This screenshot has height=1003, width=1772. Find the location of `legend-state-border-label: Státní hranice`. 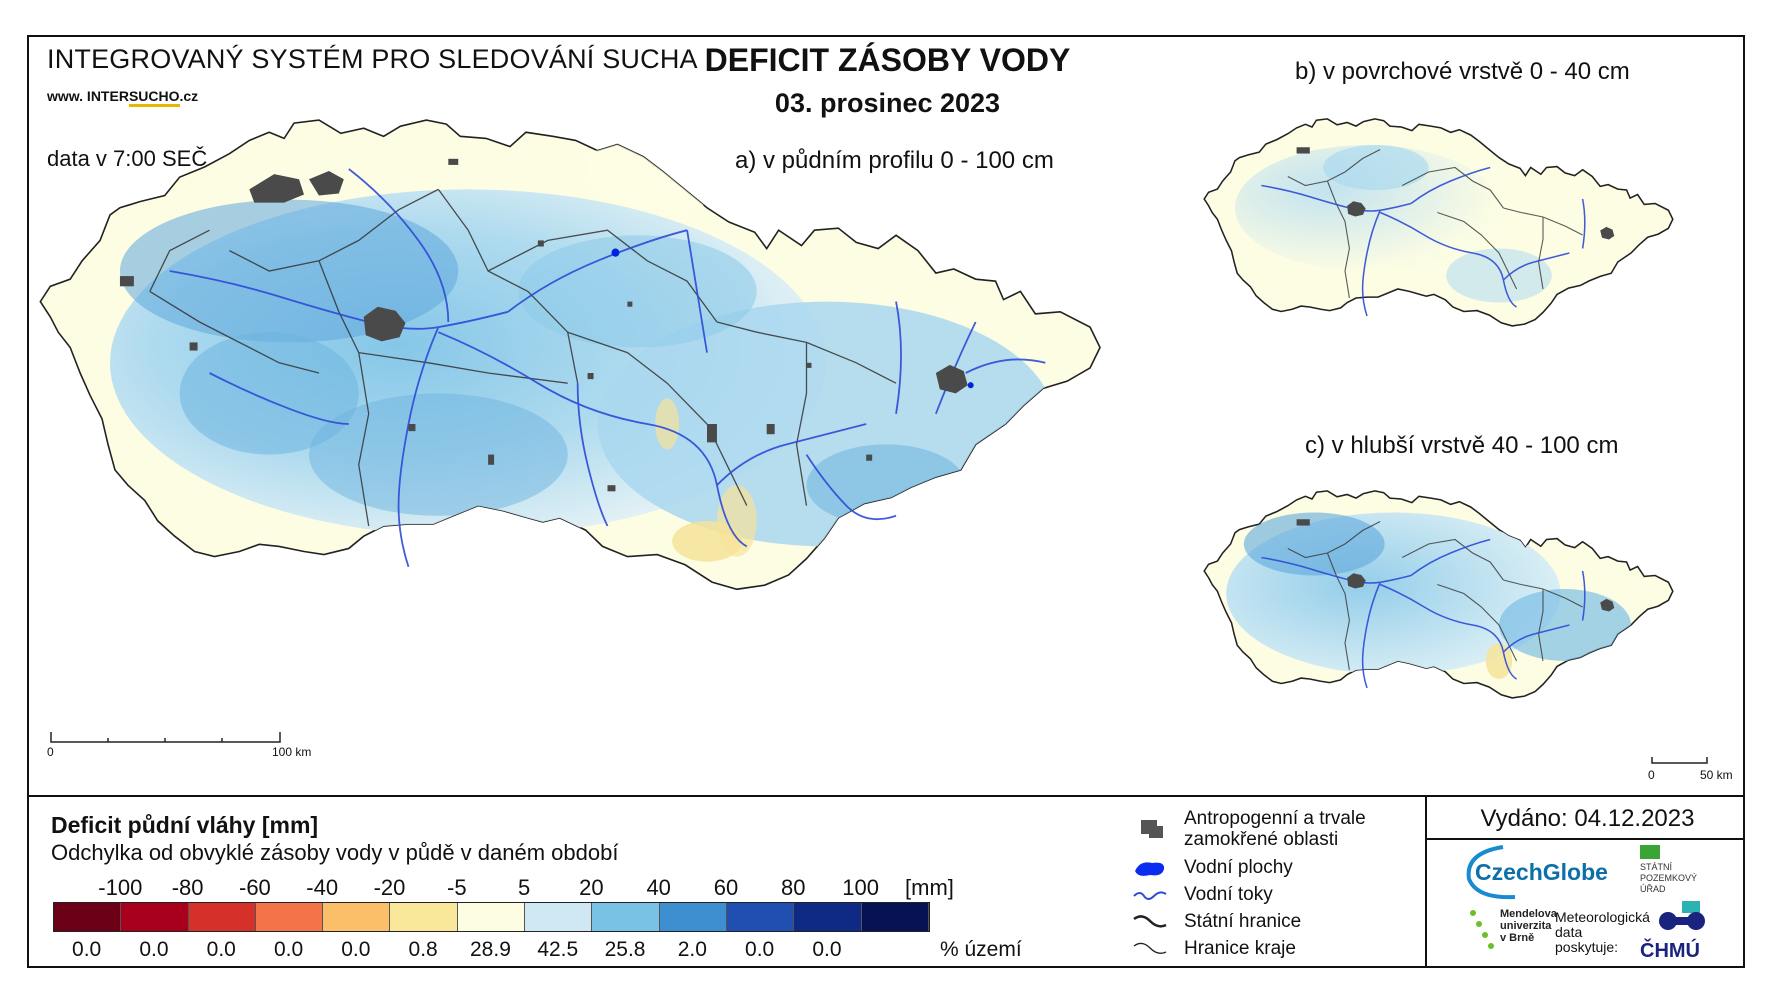

legend-state-border-label: Státní hranice is located at coordinates (1243, 921).